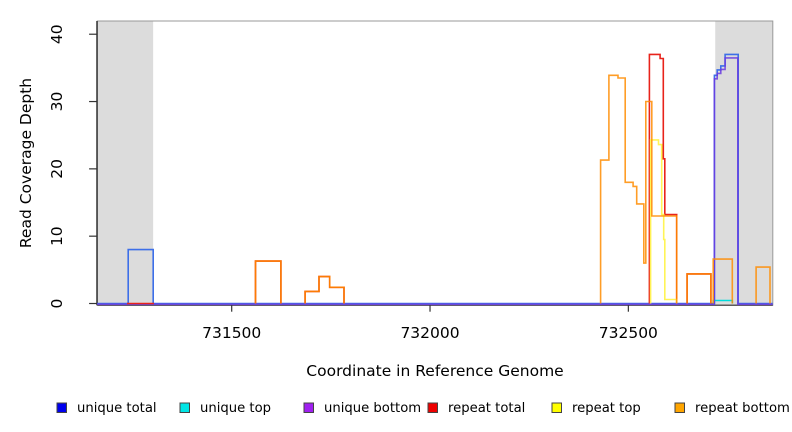 The height and width of the screenshot is (432, 792). Describe the element at coordinates (231, 333) in the screenshot. I see `x-tick-label: 731500` at that location.